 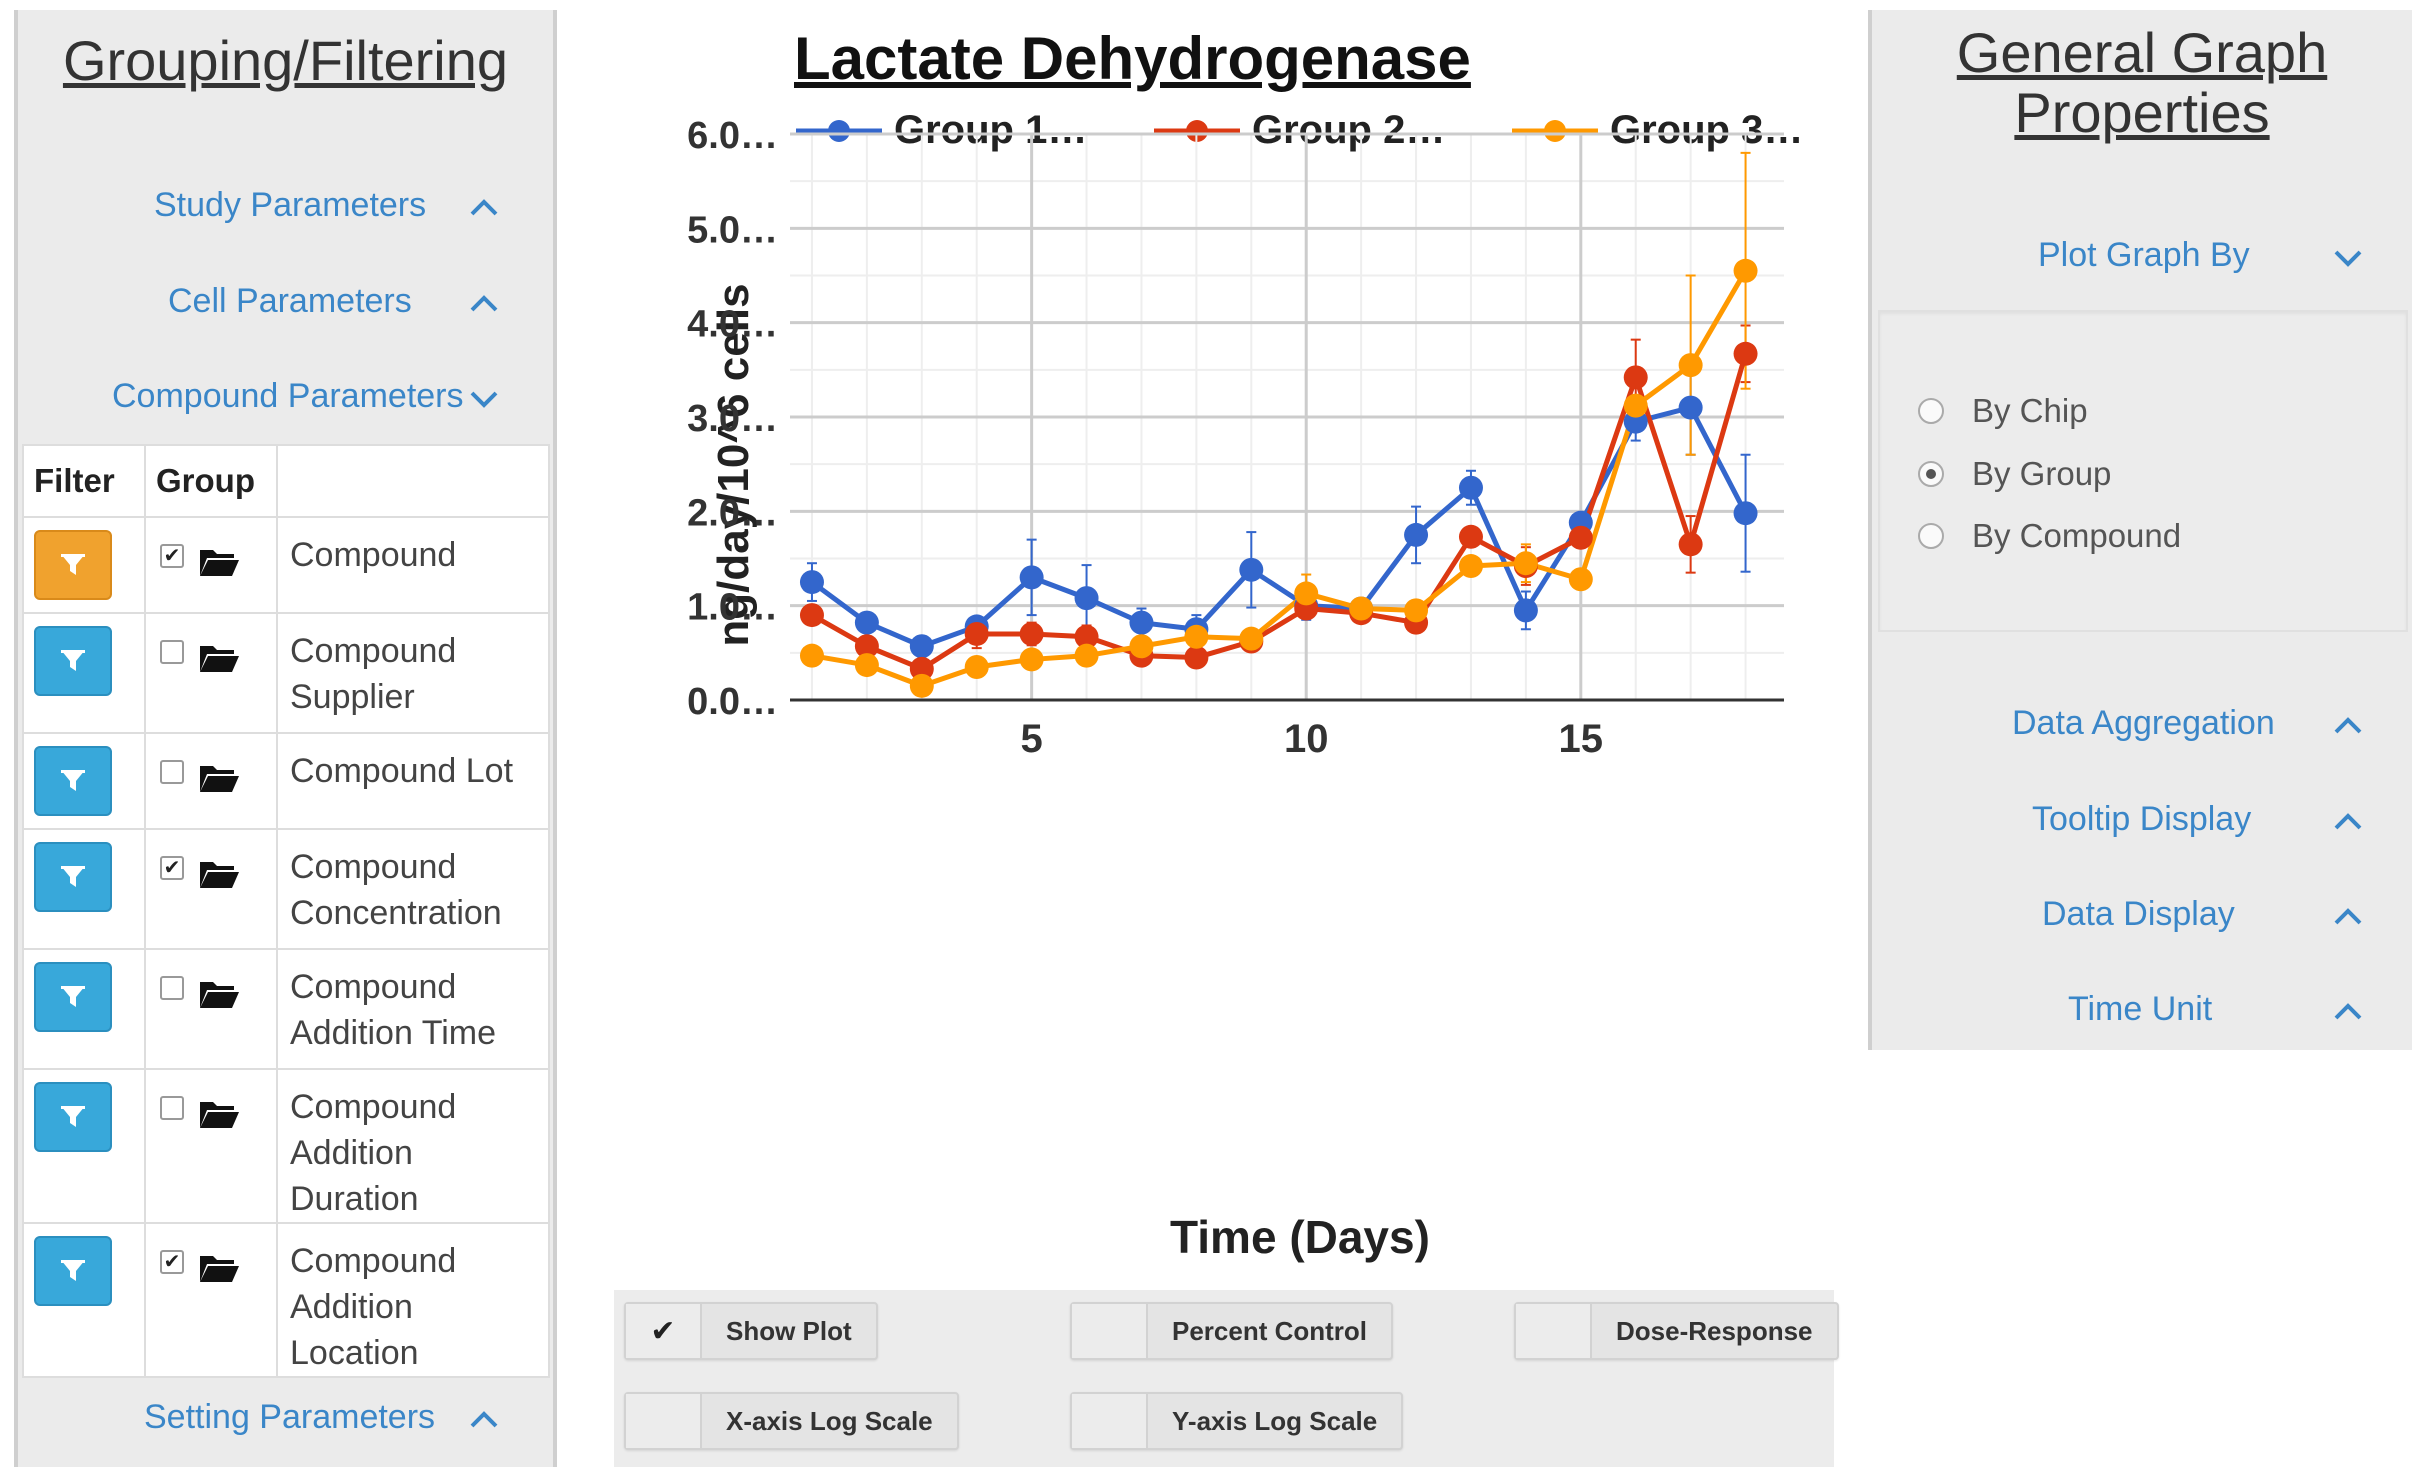 I want to click on show-plot-toggle: ✔ Show Plot, so click(x=751, y=1331).